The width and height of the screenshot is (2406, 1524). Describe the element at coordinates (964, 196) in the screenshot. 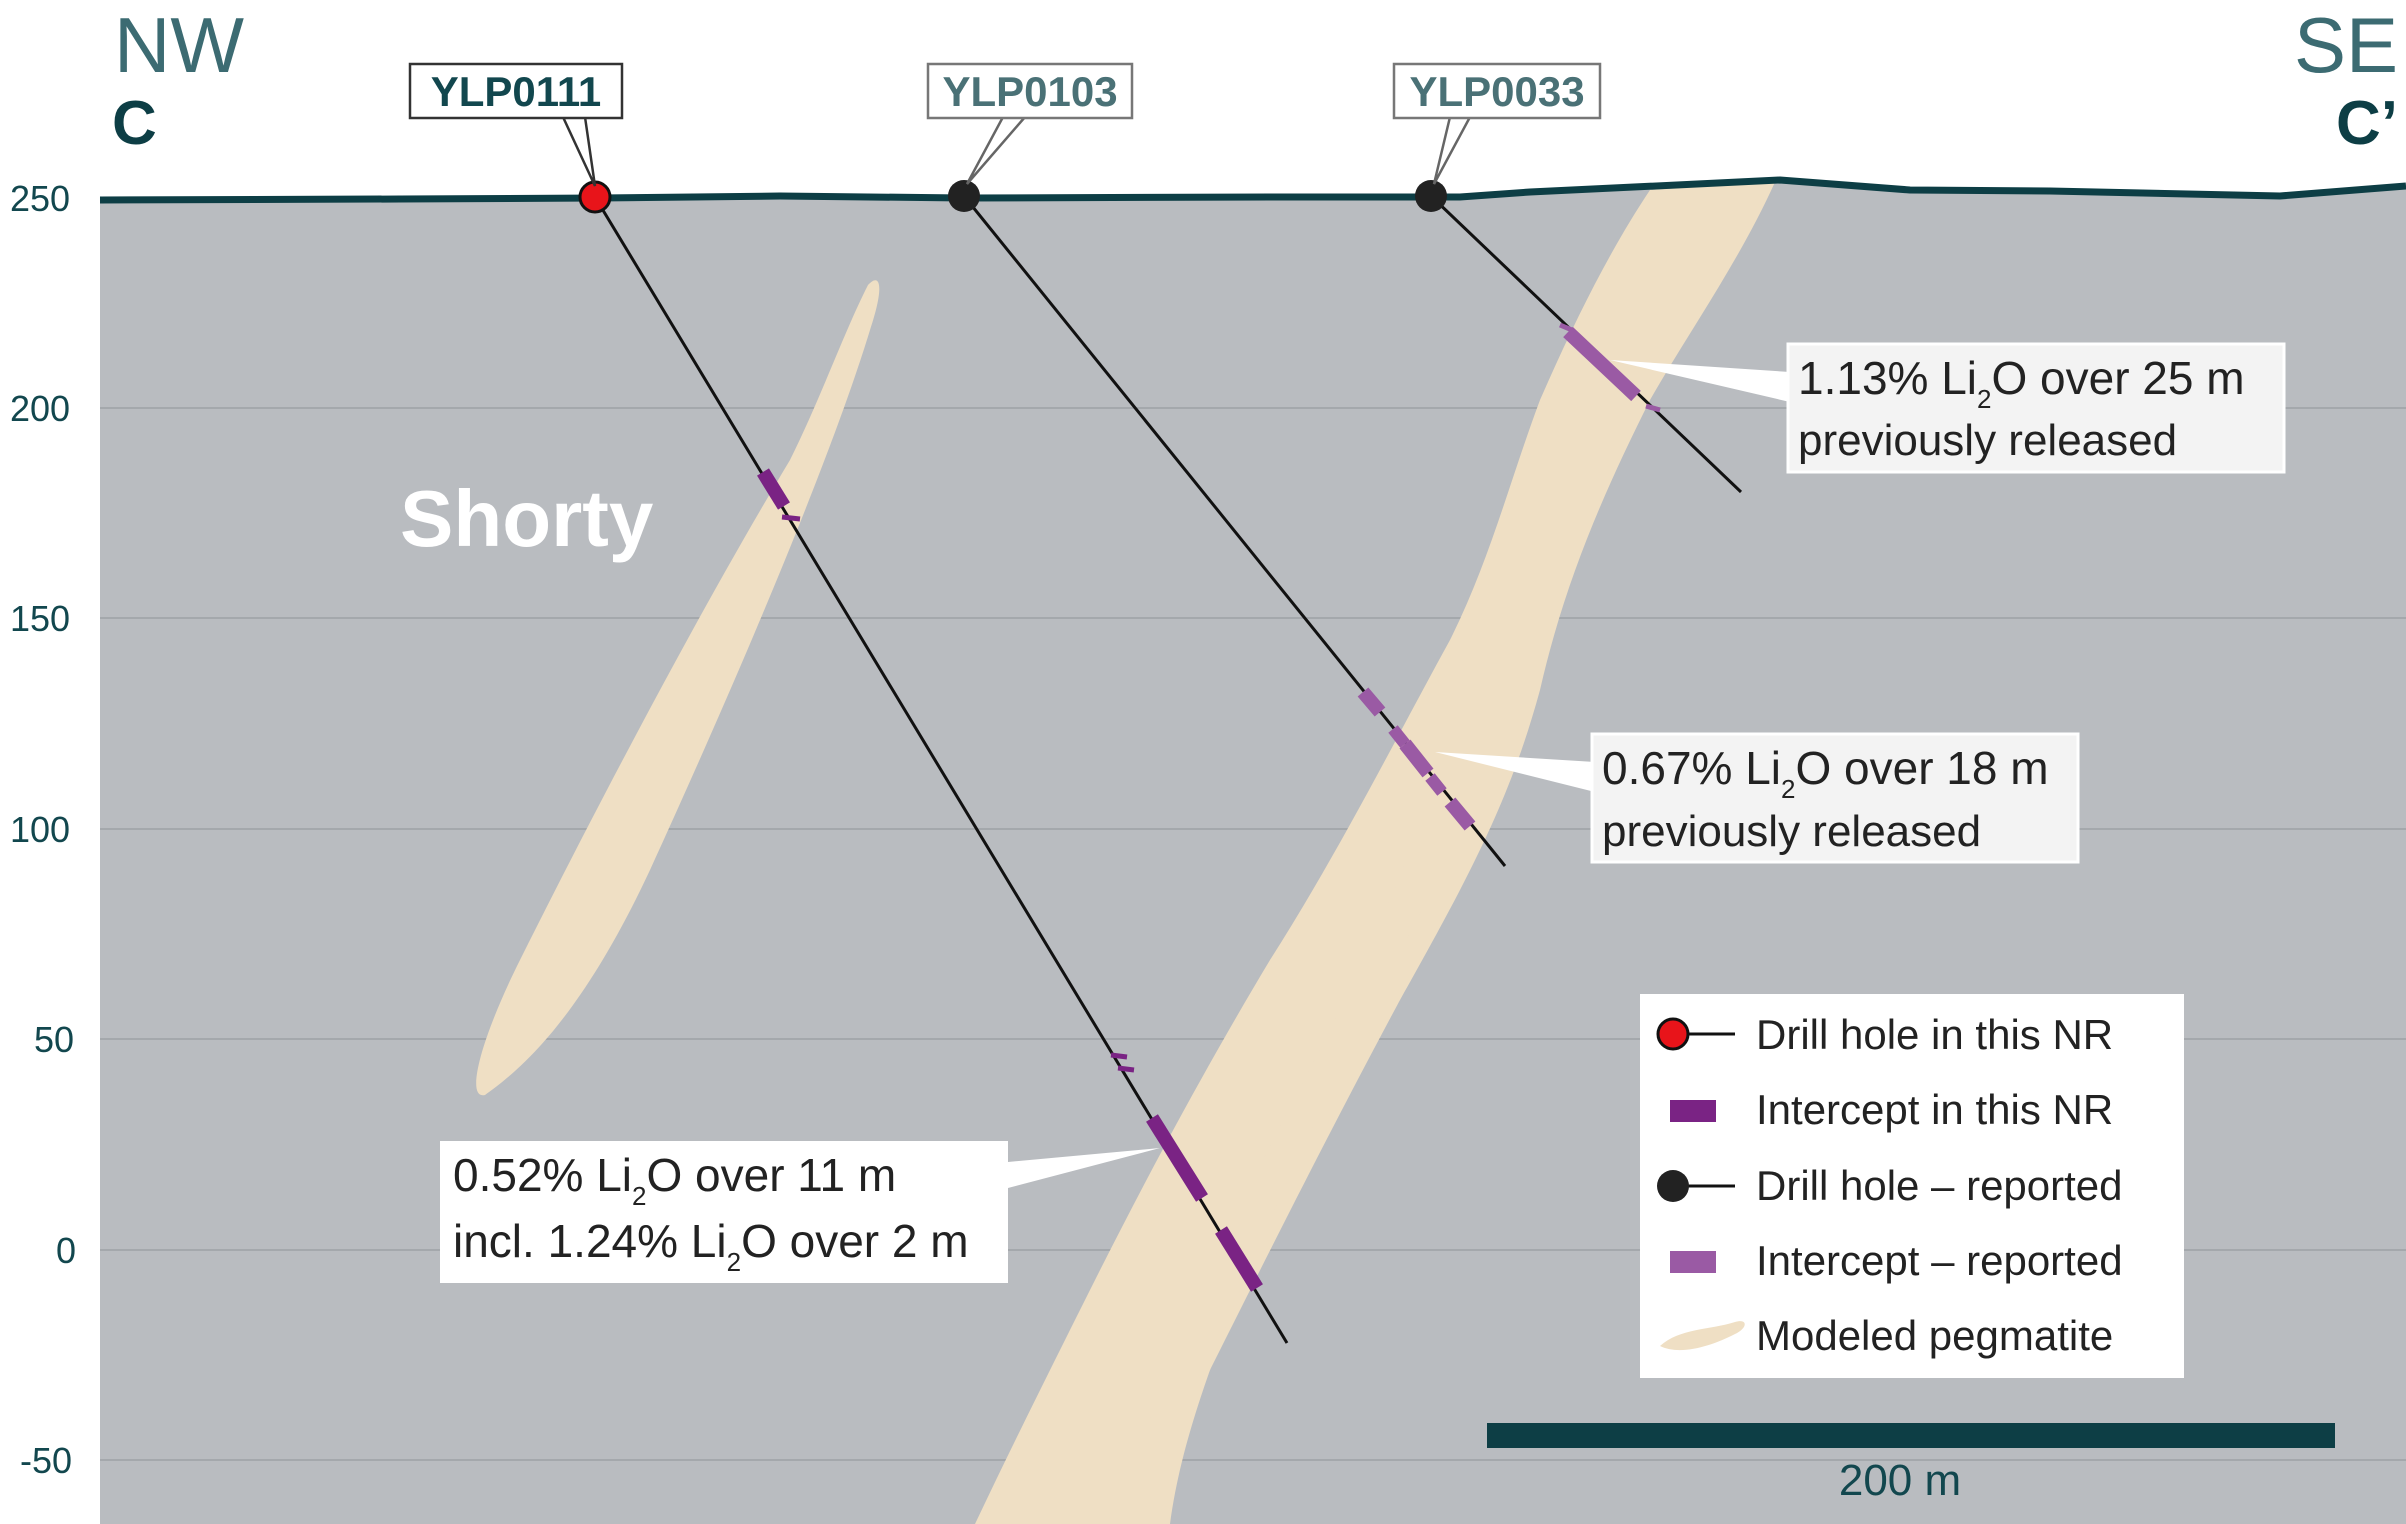

I see `collar-ylp0103-icon` at that location.